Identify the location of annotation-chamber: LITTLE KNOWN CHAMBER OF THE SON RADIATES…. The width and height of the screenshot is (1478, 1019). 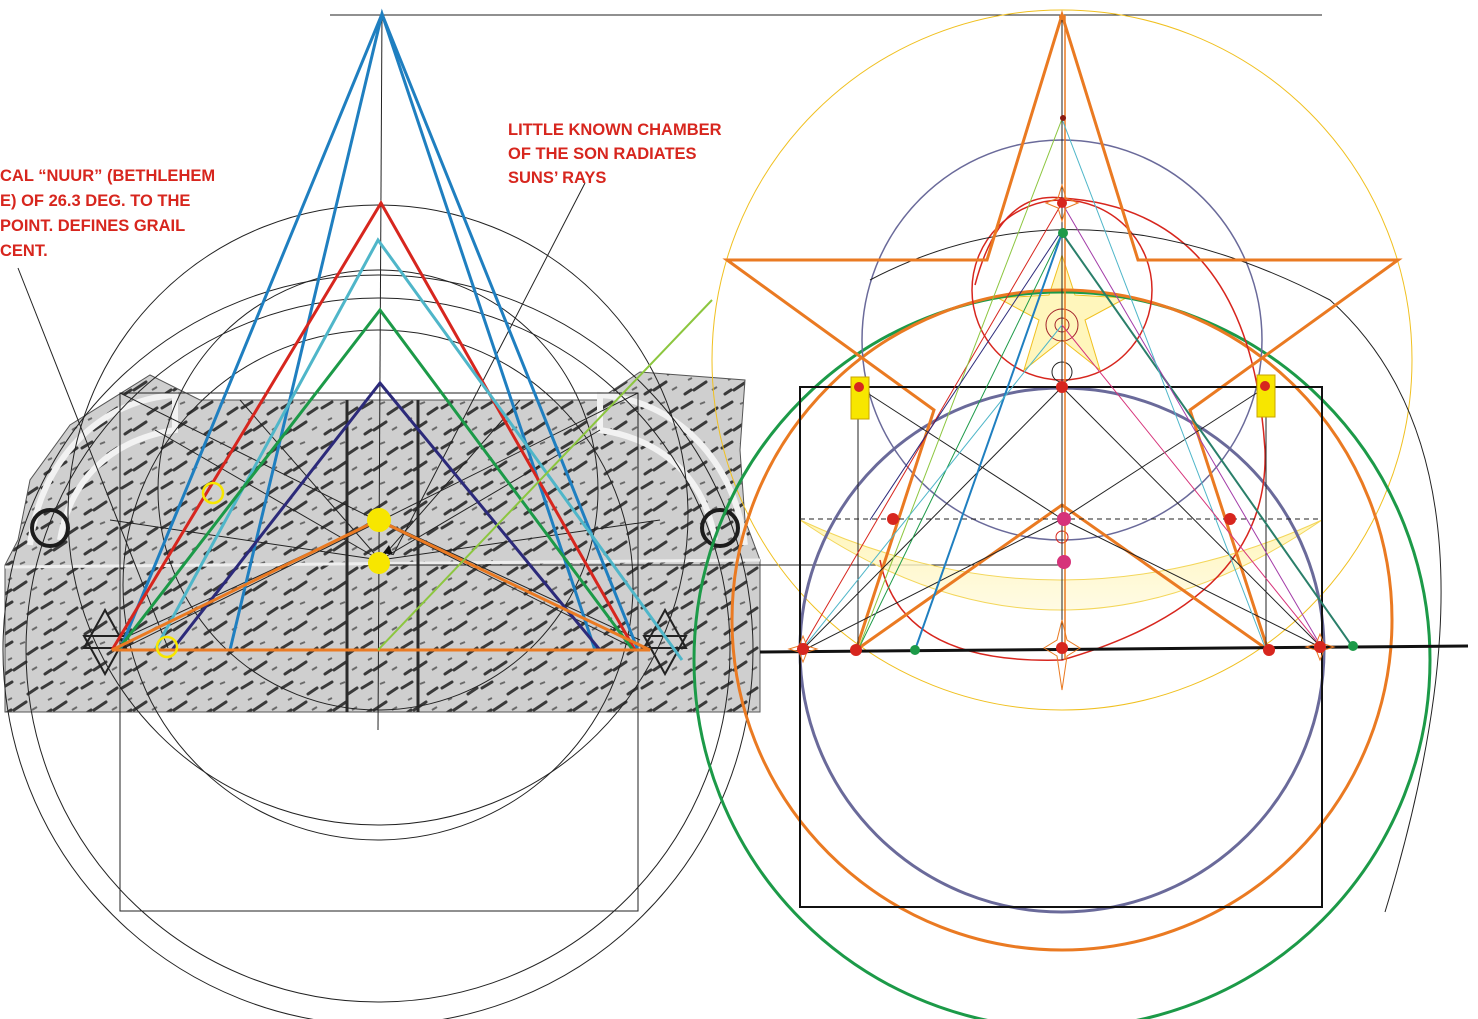
(615, 154).